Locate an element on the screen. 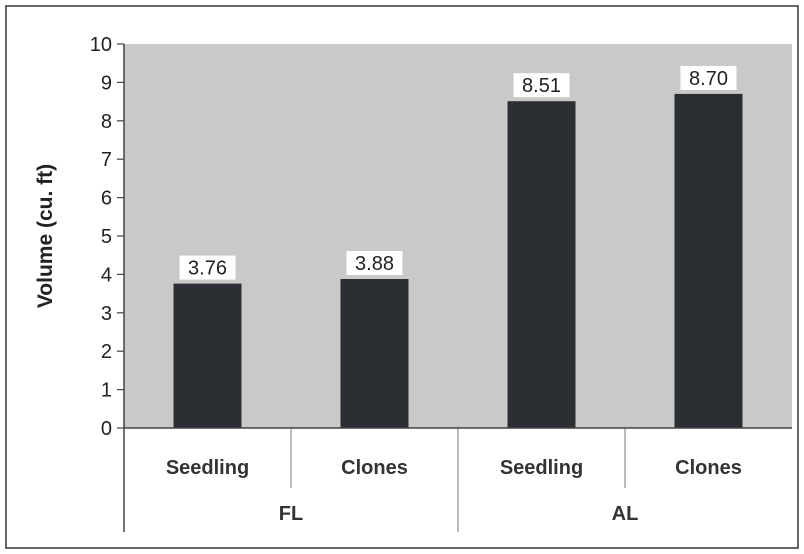  y-tick-label: 10 is located at coordinates (101, 45).